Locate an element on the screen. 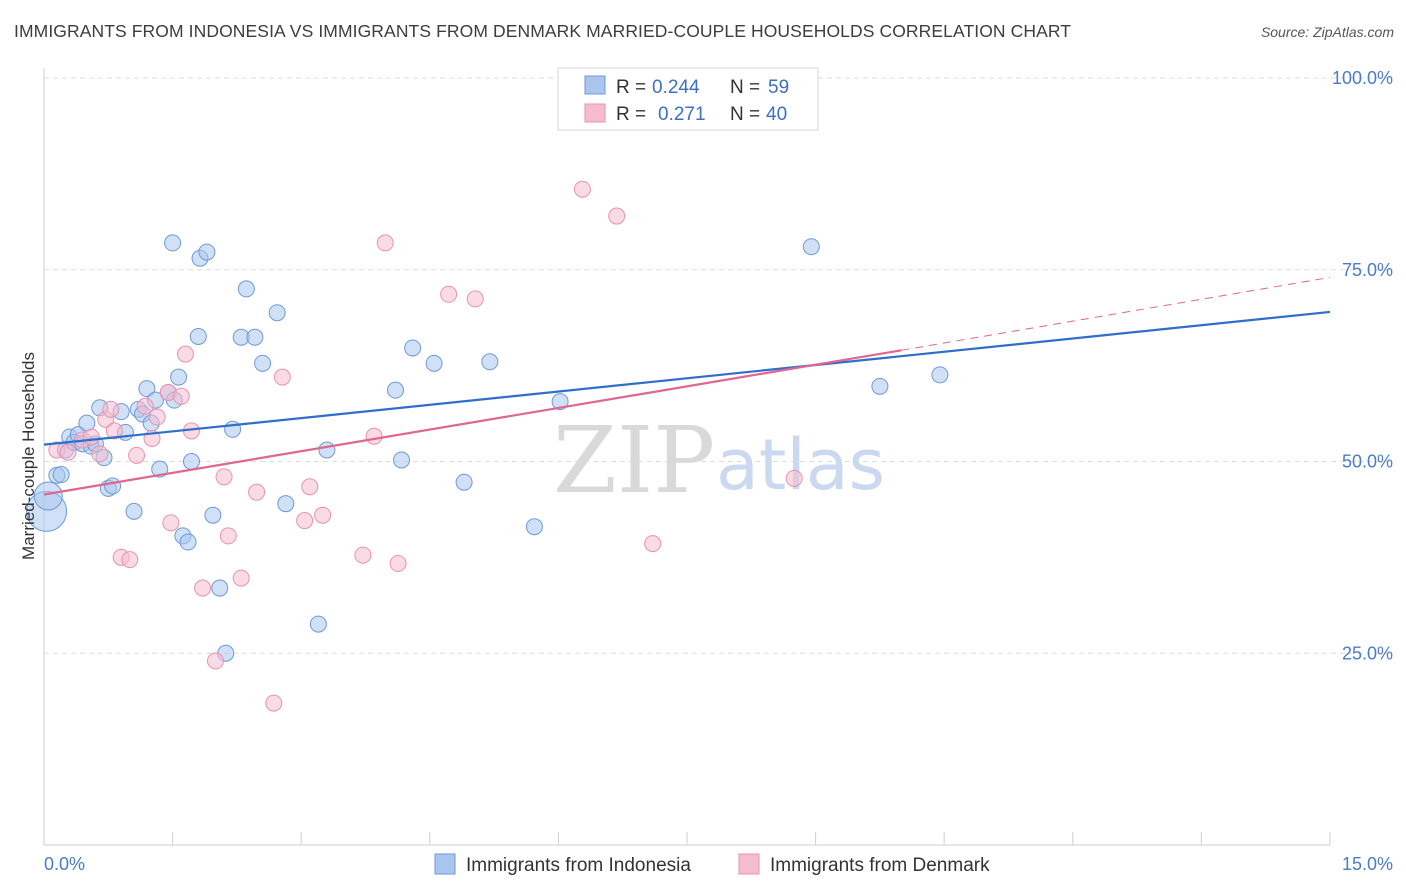  y-axis-tick-labels: 25.0% 50.0% 75.0% 100.0% is located at coordinates (1362, 365).